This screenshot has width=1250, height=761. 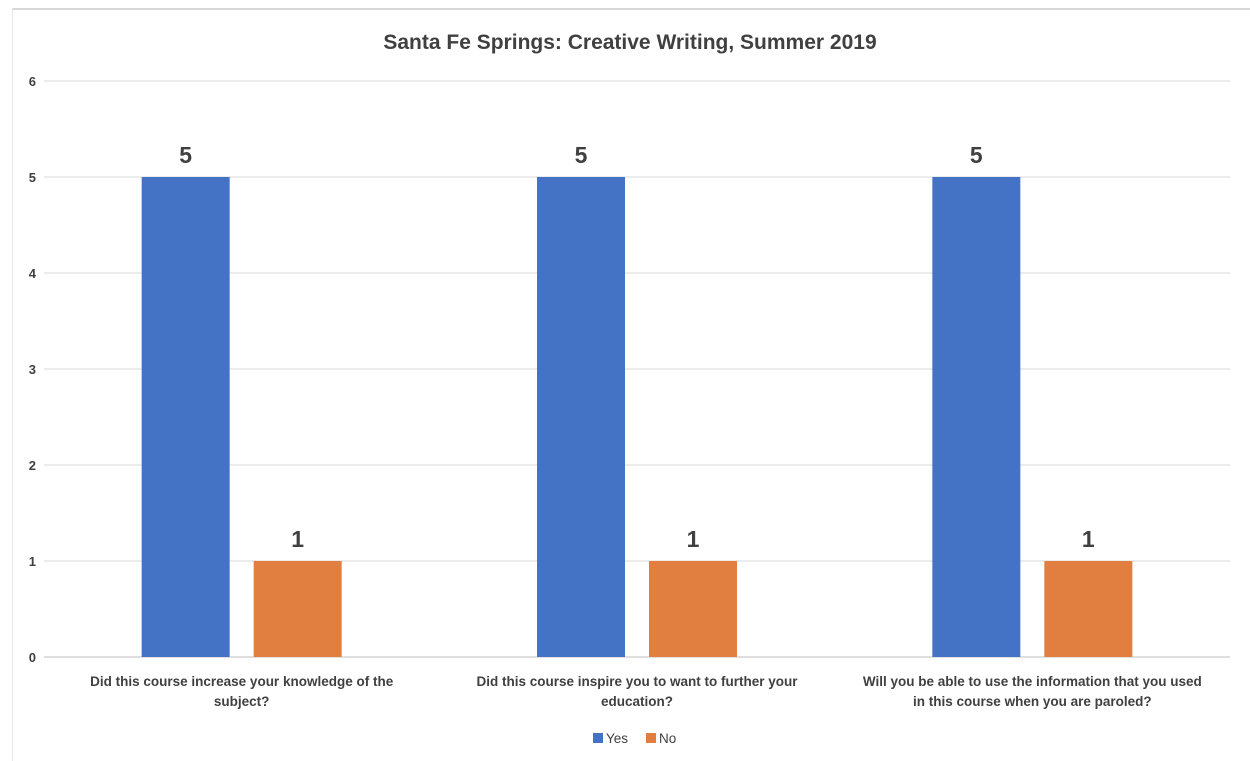 What do you see at coordinates (32, 561) in the screenshot?
I see `y-tick-label-1: 1` at bounding box center [32, 561].